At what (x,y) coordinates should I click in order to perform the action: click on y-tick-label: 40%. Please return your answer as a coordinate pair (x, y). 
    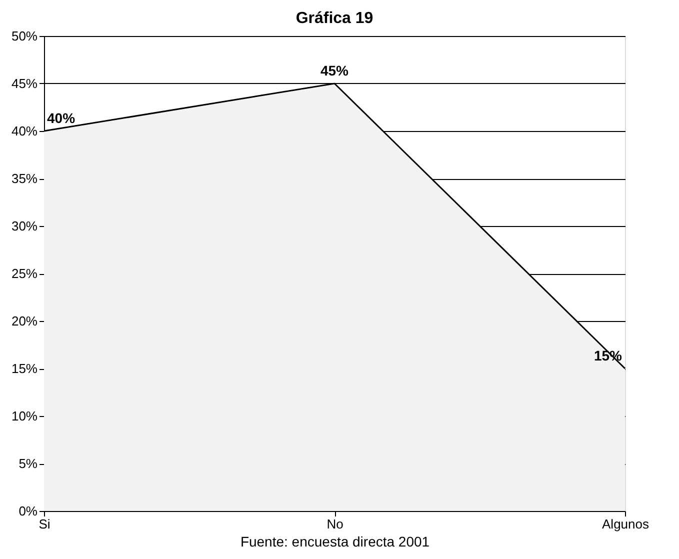
    Looking at the image, I should click on (24, 131).